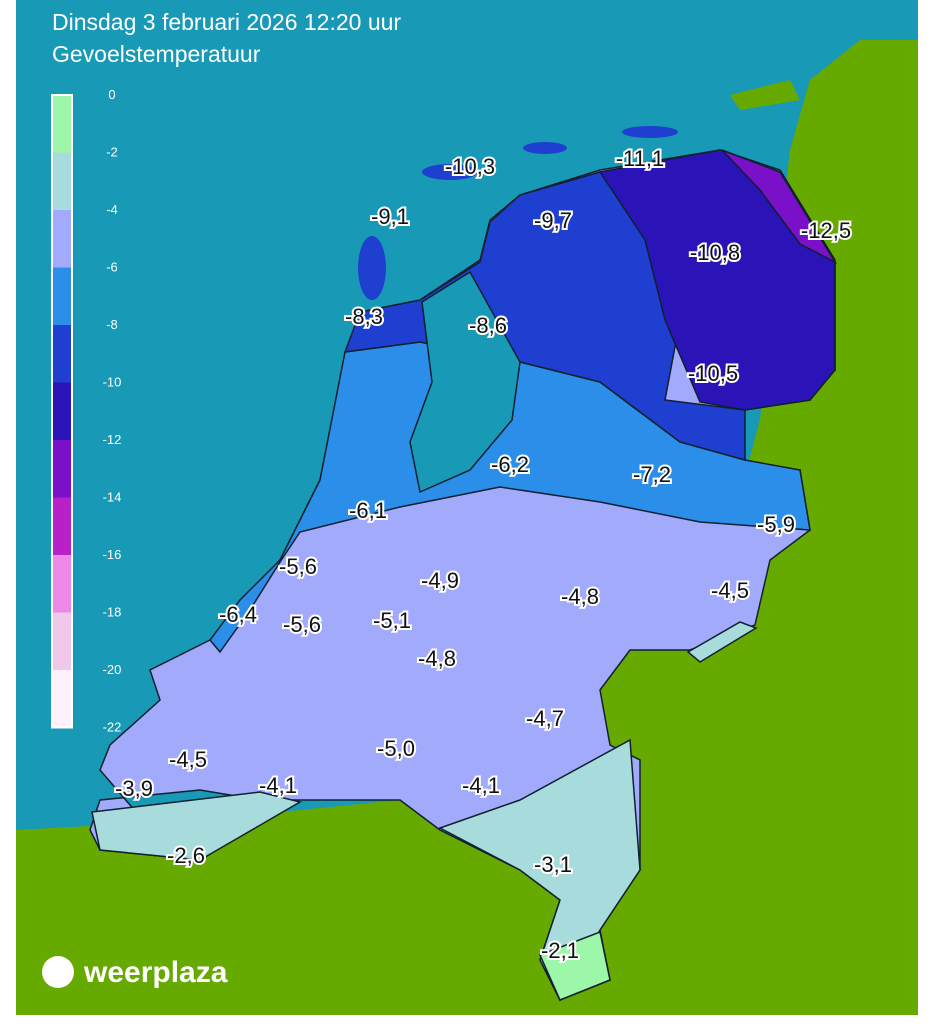  I want to click on temperature-label: -10,5, so click(713, 373).